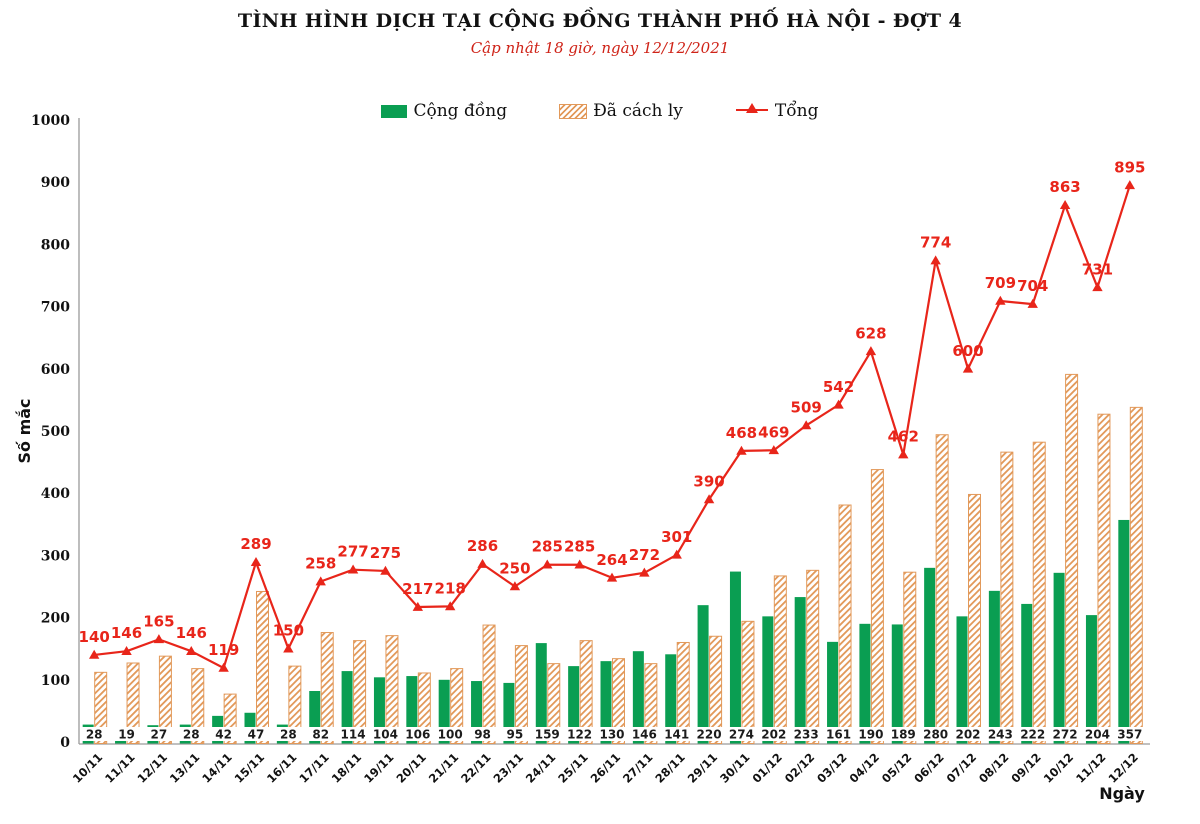 The width and height of the screenshot is (1200, 824). Describe the element at coordinates (353, 735) in the screenshot. I see `bar-value-label: 114` at that location.